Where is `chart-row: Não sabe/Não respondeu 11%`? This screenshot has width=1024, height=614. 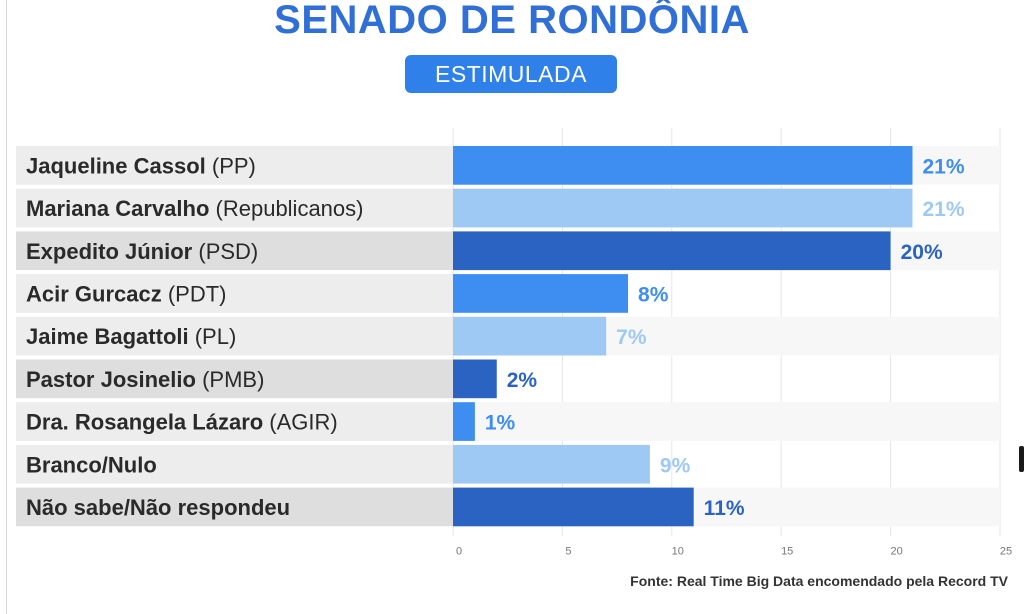 chart-row: Não sabe/Não respondeu 11% is located at coordinates (508, 507).